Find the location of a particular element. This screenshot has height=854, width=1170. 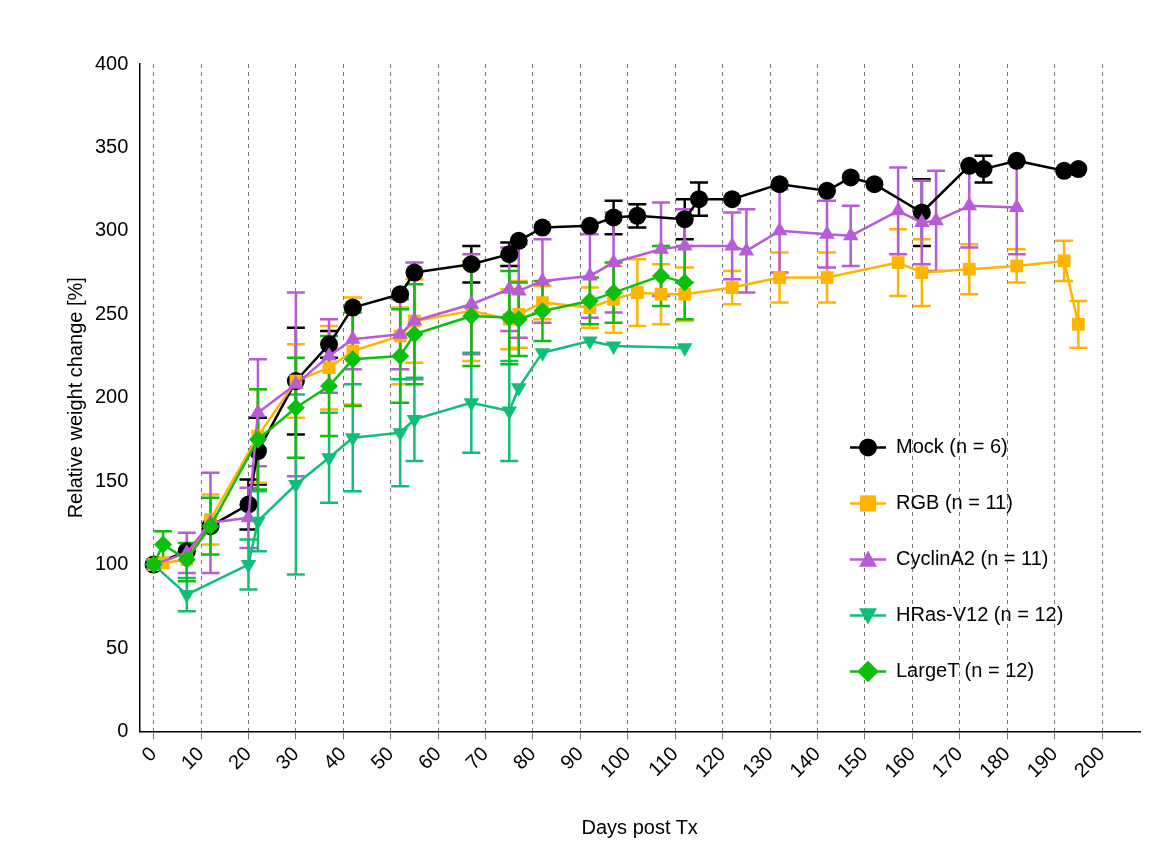

y-tick-label: 0 is located at coordinates (123, 729).